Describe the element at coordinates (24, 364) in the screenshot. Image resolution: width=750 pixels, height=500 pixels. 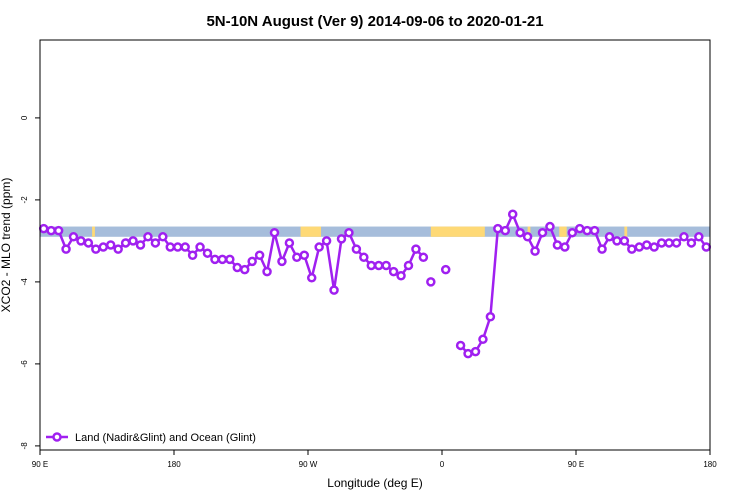
I see `y-tick-label: -6` at that location.